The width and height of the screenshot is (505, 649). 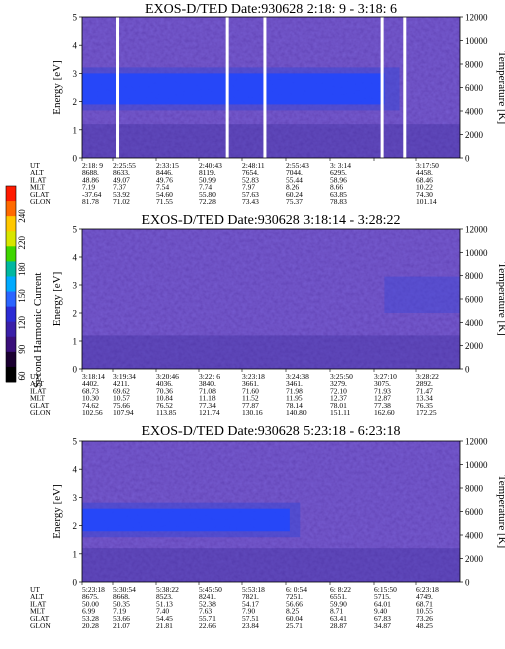 I want to click on table-cell: 54.17, so click(x=250, y=603).